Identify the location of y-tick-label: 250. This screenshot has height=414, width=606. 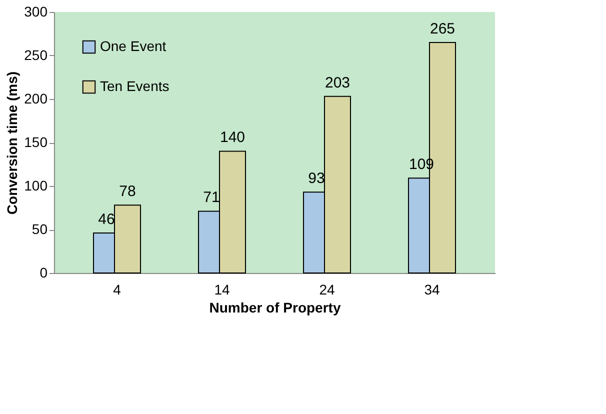
(36, 55).